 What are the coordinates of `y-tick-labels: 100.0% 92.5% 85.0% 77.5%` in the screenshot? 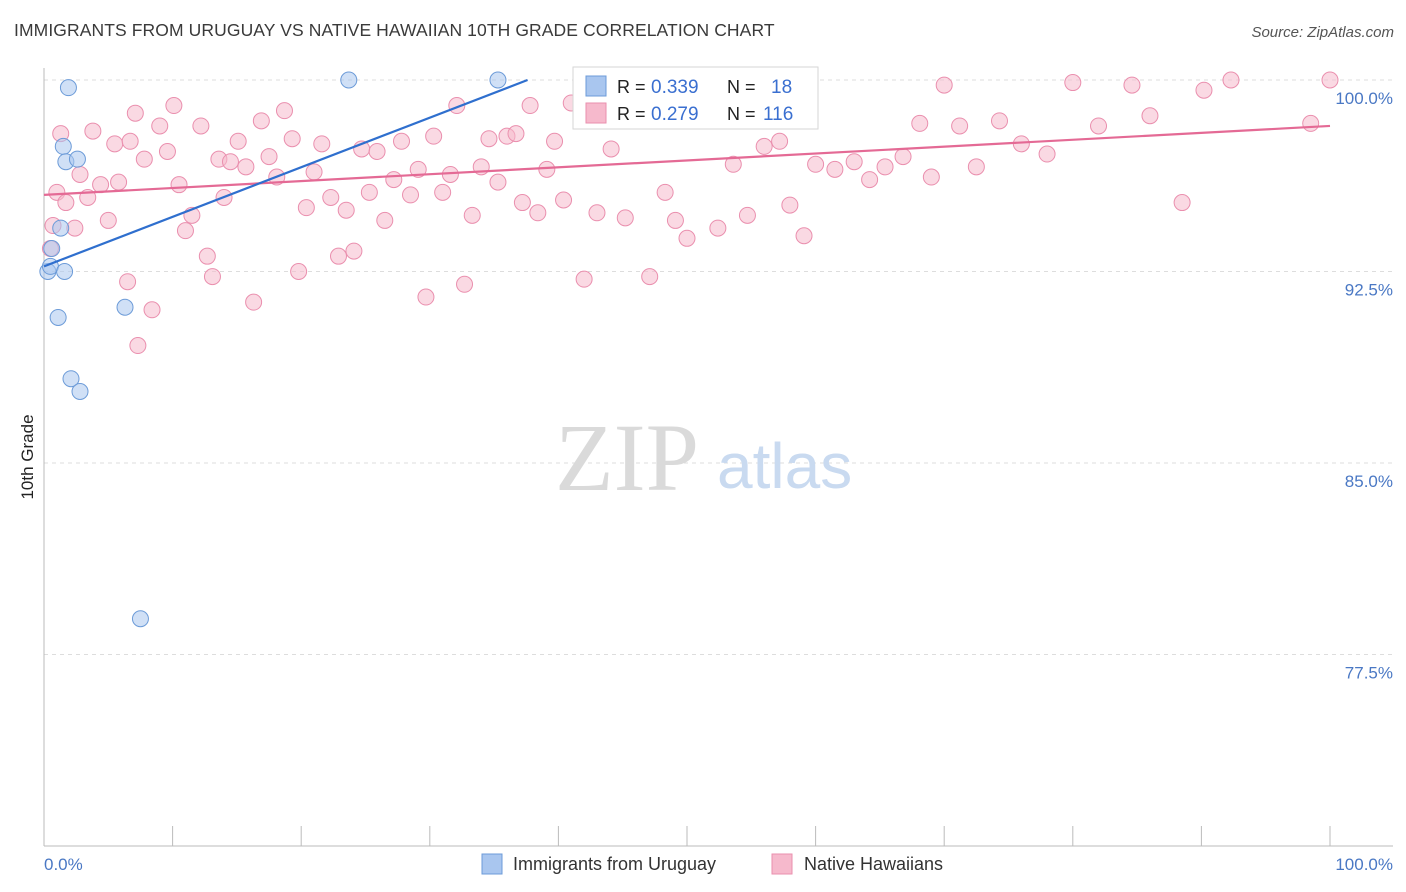 It's located at (1364, 386).